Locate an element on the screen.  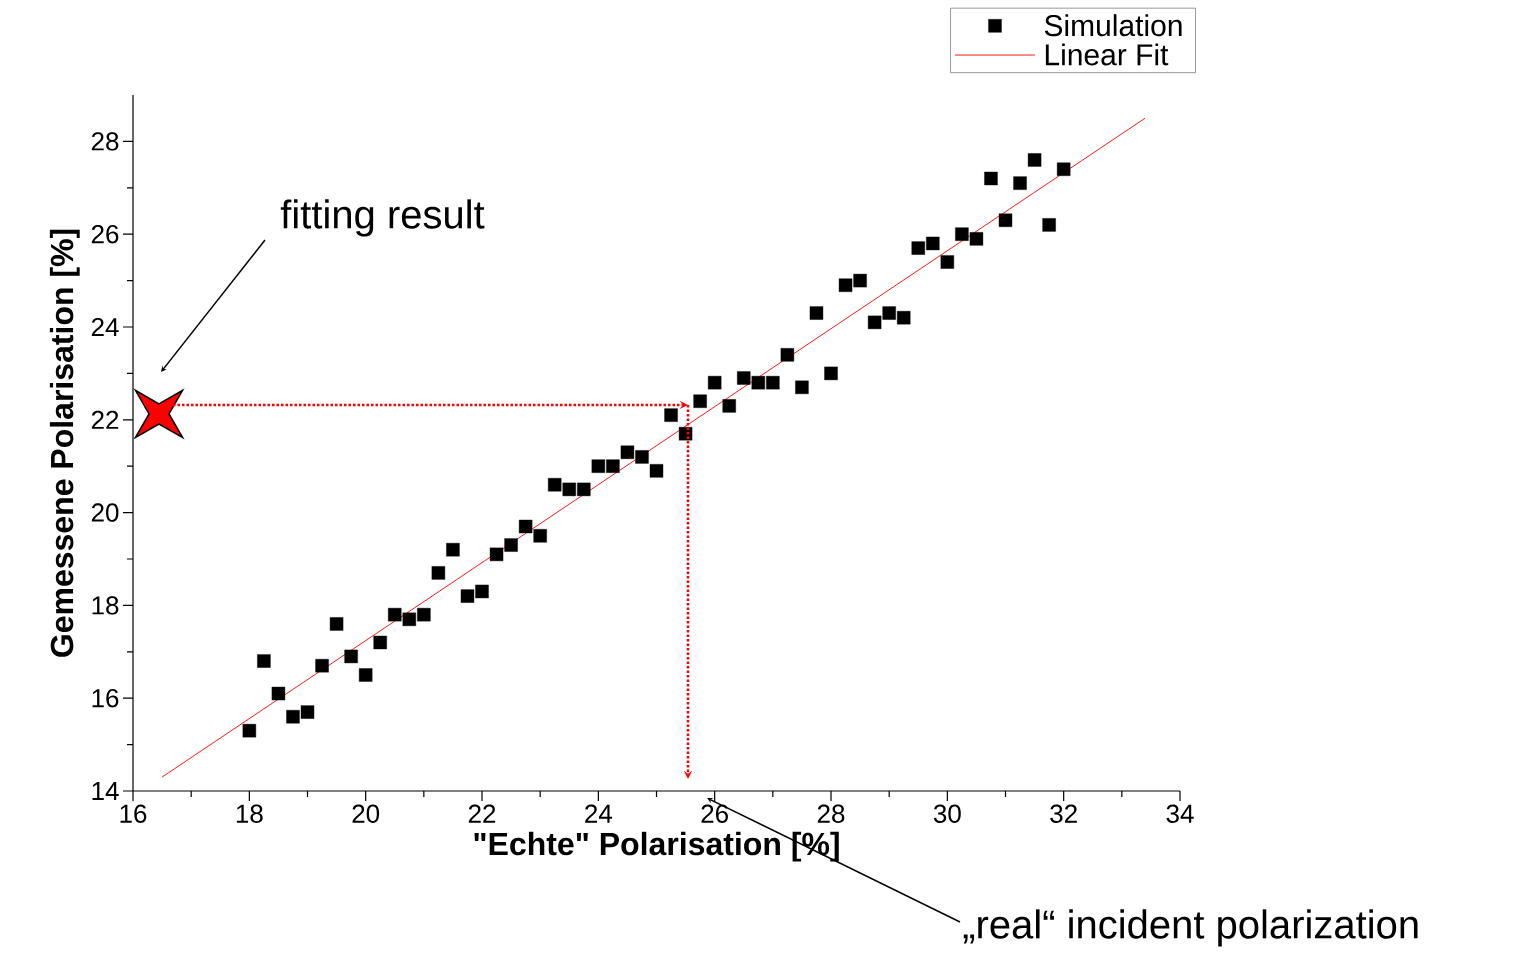
legend-label: Simulation is located at coordinates (1113, 25).